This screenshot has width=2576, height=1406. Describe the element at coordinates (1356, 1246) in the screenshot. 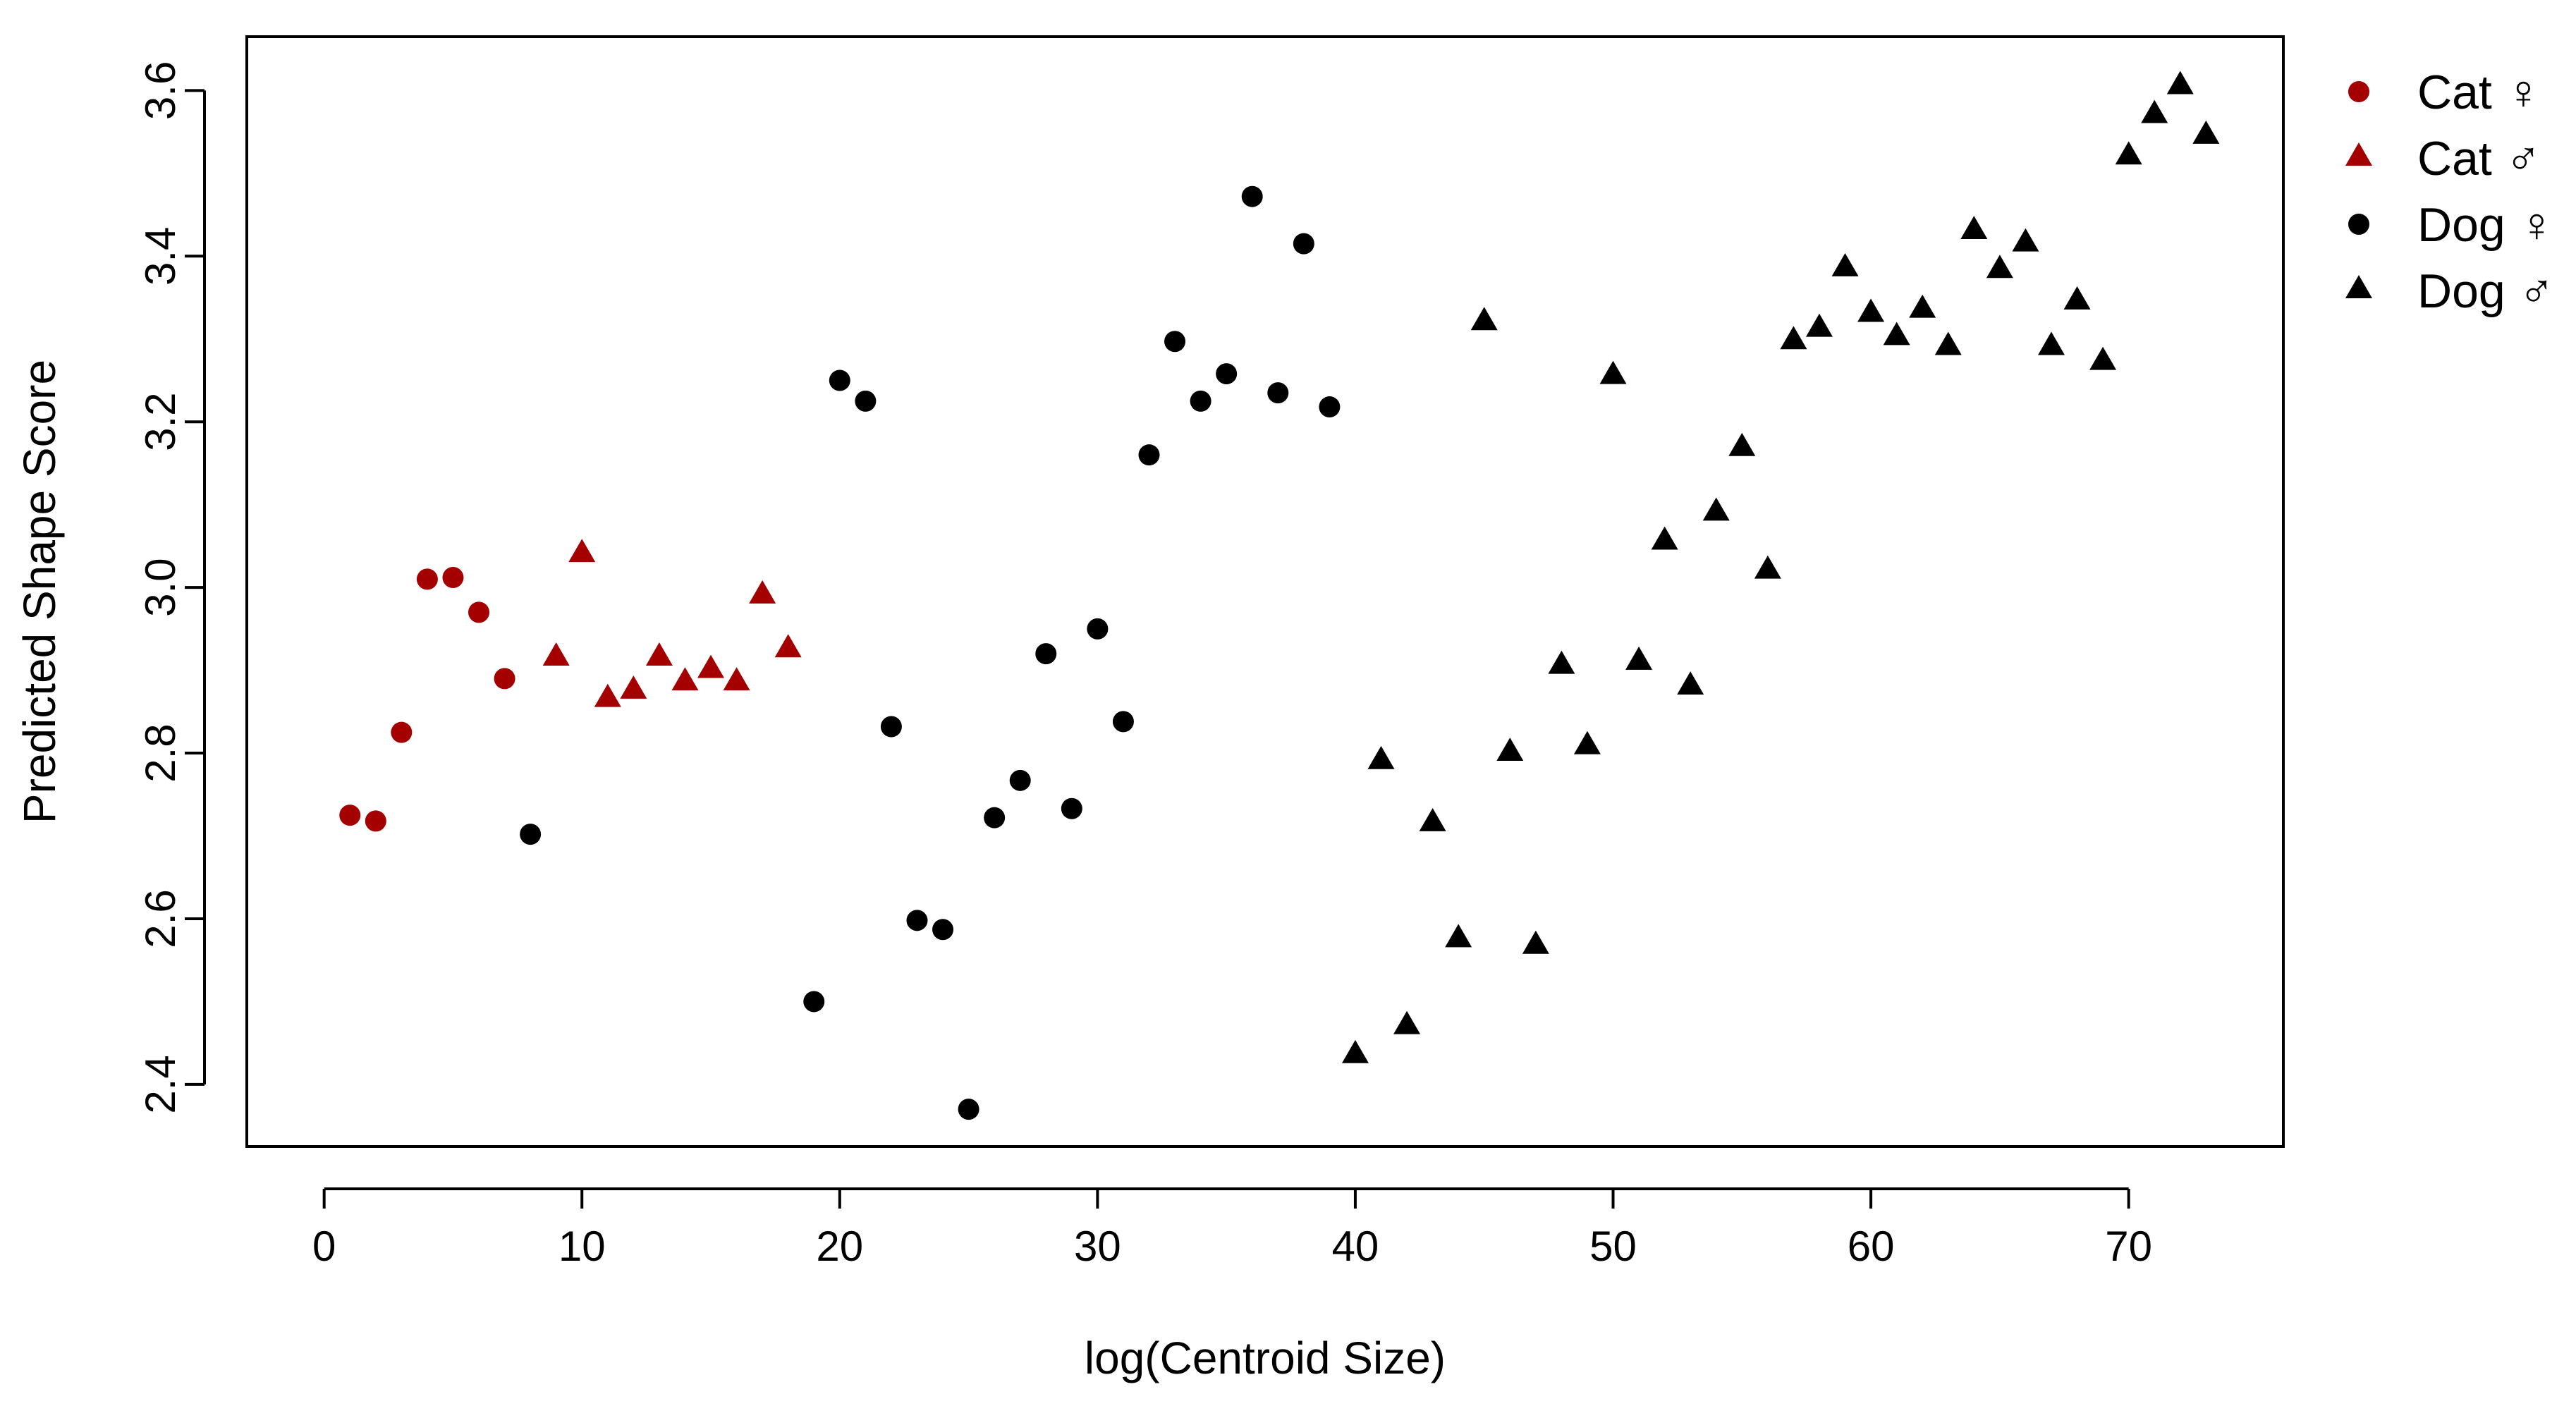

I see `x-tick-label: 40` at that location.